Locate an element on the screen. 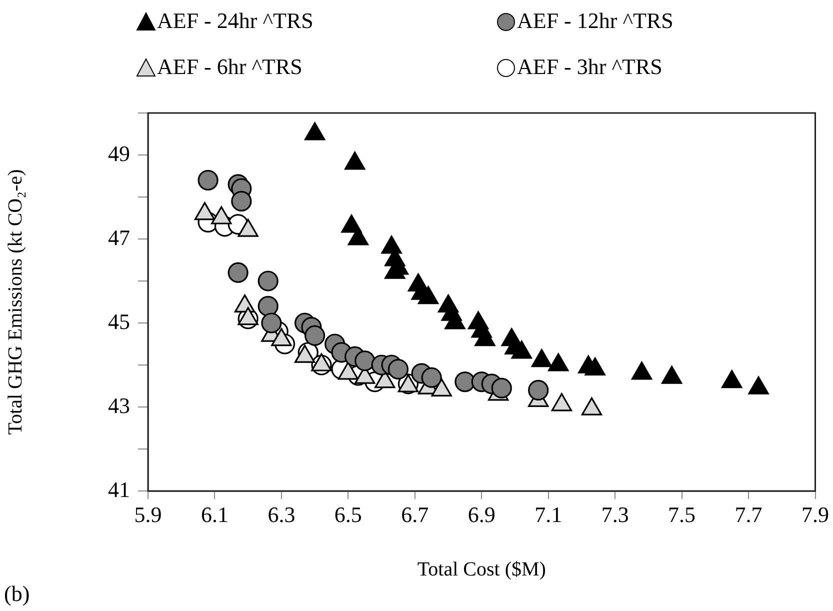 The width and height of the screenshot is (833, 611). x-tick-label: 6.7 is located at coordinates (415, 514).